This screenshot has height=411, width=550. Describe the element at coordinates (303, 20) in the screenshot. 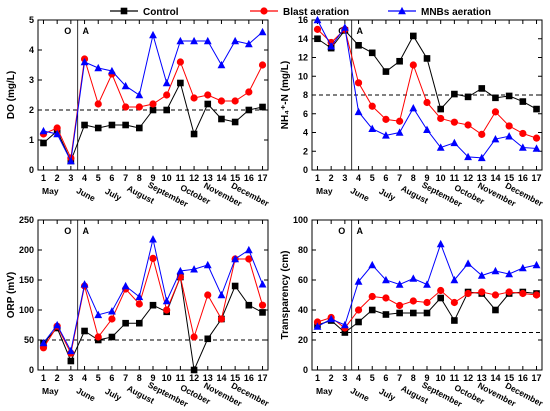

I see `y-tick-label: 16` at that location.